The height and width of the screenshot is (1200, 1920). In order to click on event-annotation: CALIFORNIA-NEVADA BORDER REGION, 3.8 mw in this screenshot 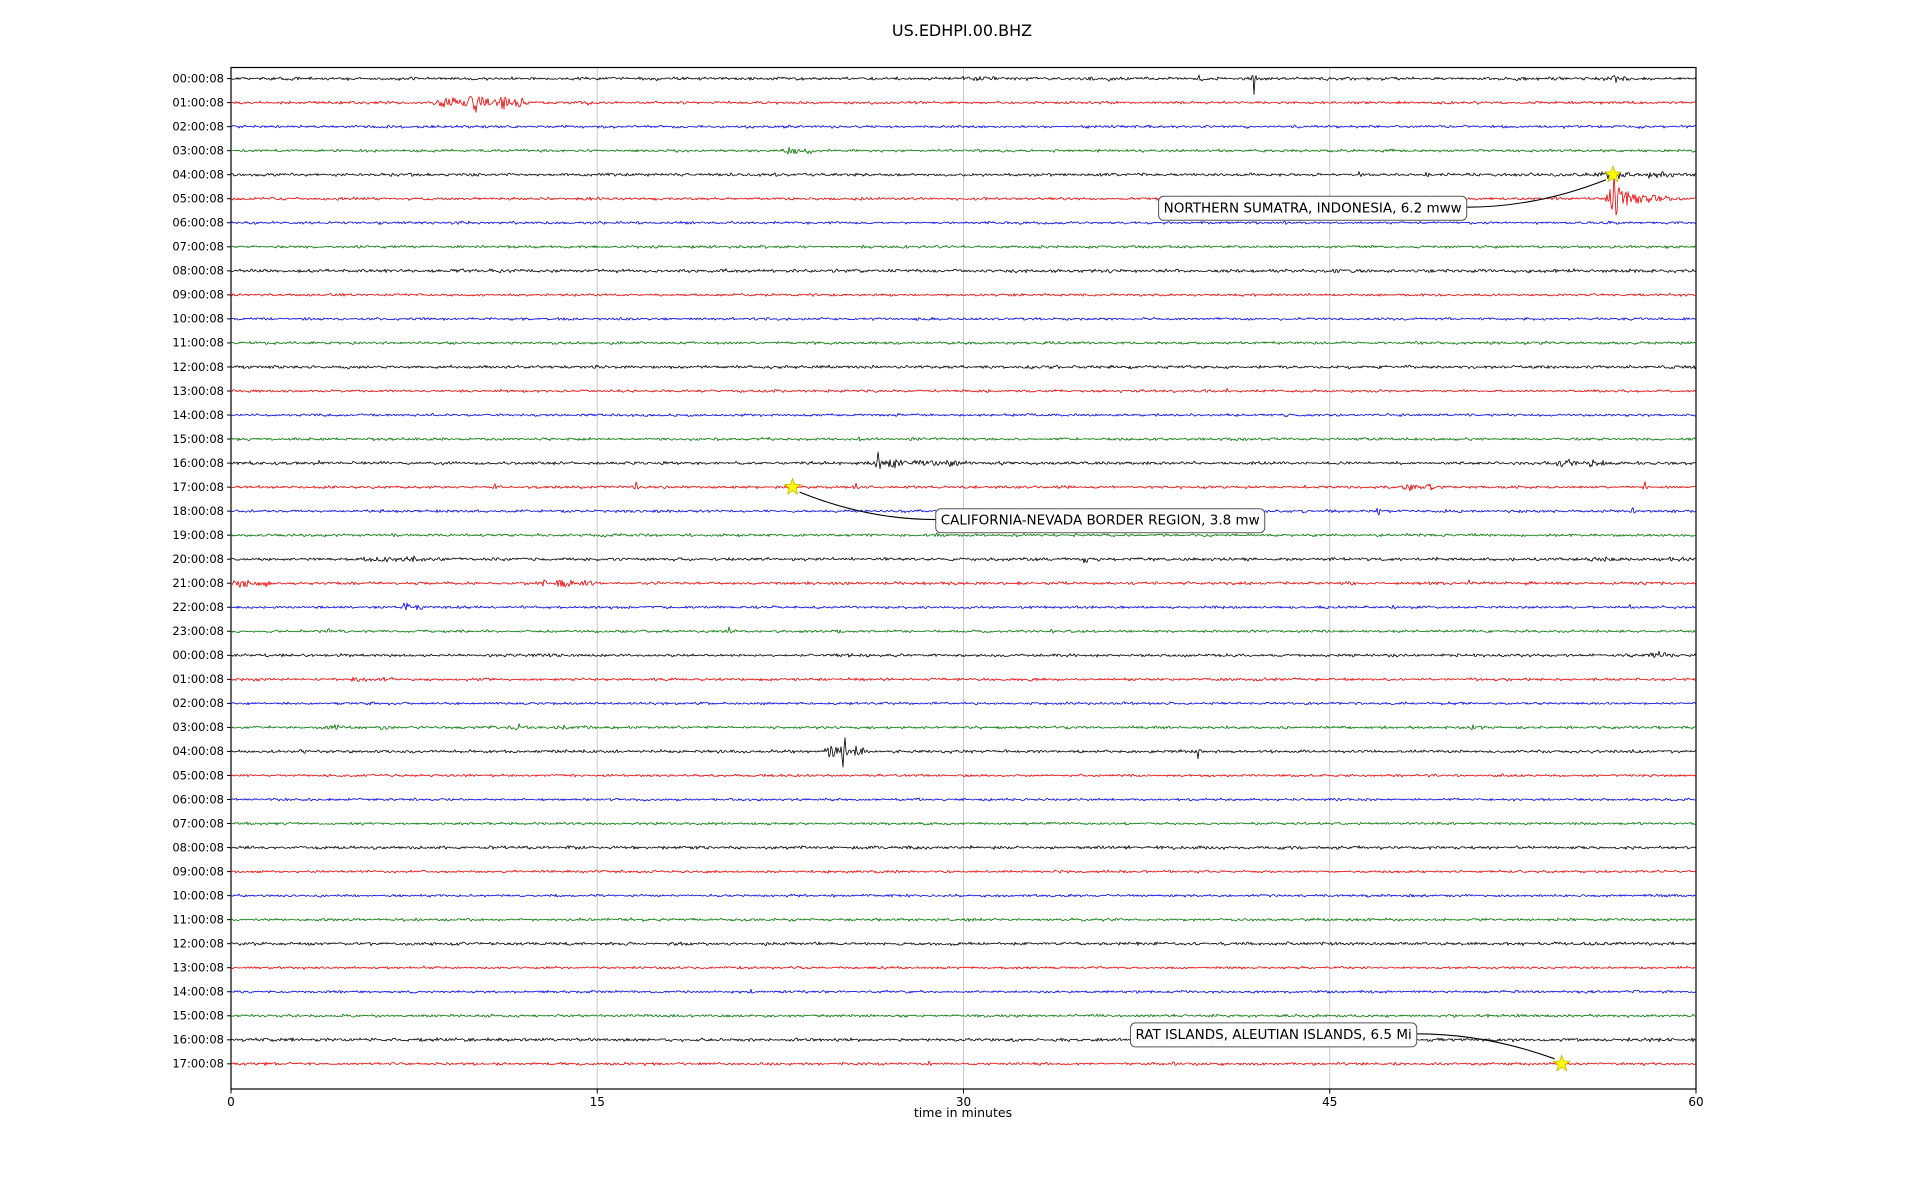, I will do `click(1024, 505)`.